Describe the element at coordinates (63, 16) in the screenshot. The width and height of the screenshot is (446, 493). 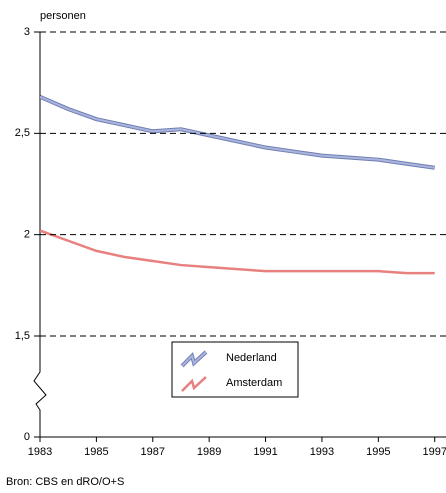
I see `y-axis-label: personen` at that location.